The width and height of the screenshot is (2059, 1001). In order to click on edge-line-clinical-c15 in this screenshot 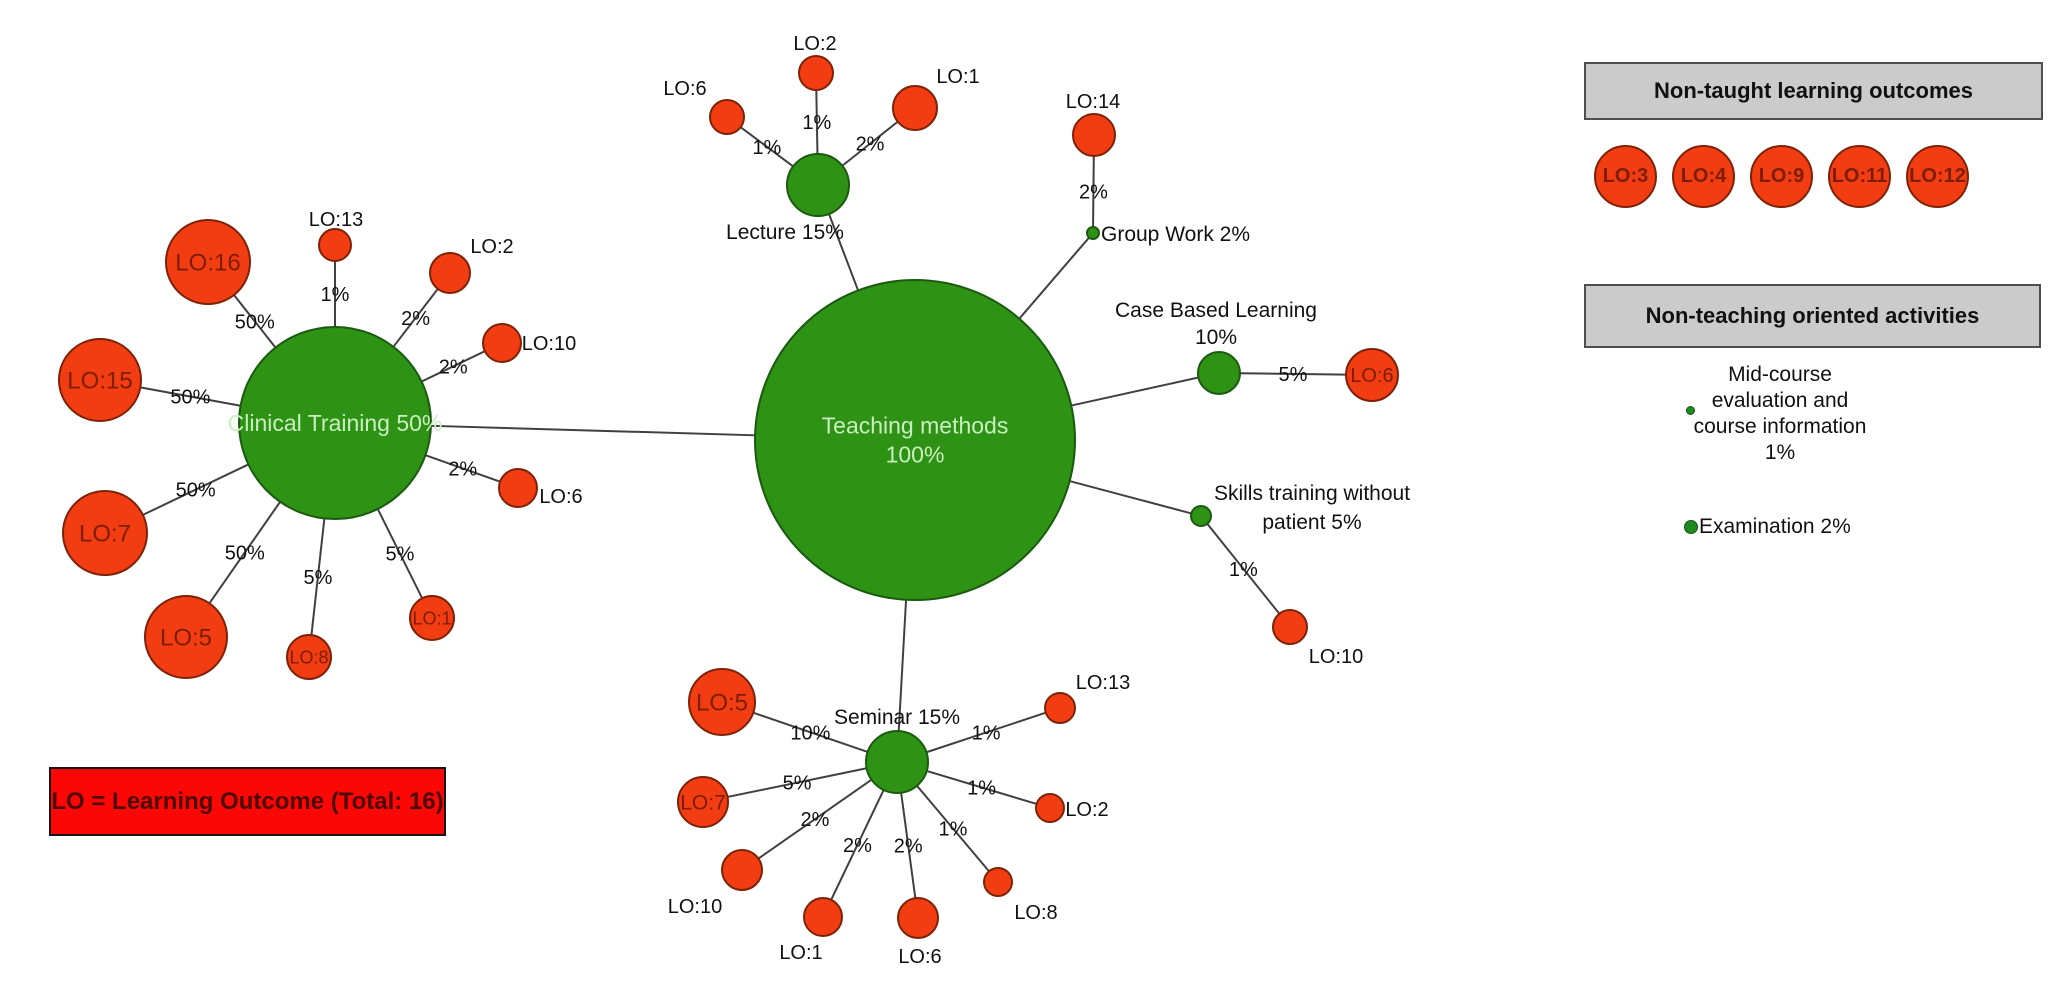, I will do `click(190, 396)`.